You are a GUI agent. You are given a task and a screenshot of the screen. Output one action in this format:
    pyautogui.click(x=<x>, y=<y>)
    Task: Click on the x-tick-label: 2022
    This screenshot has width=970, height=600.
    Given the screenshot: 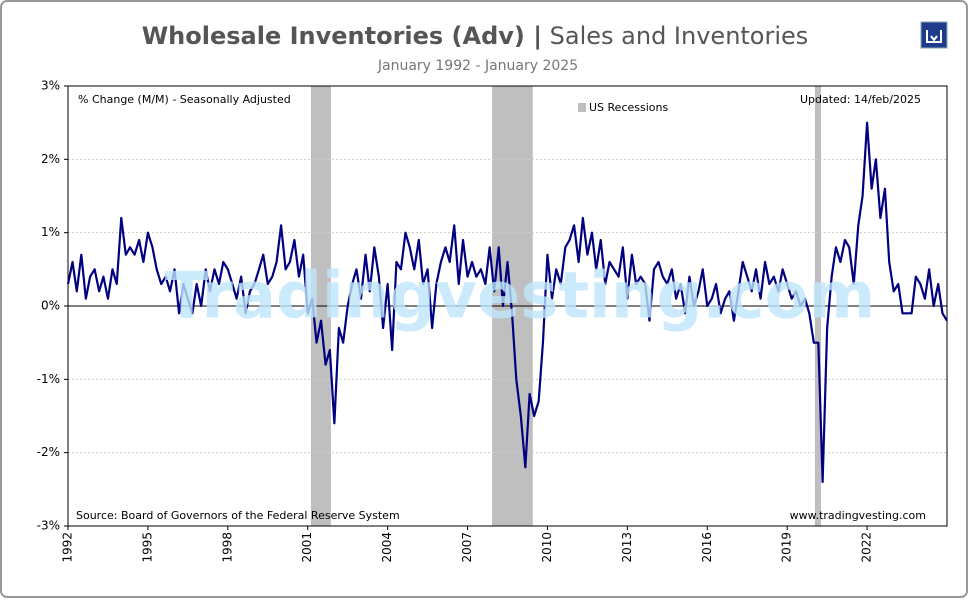 What is the action you would take?
    pyautogui.click(x=867, y=547)
    